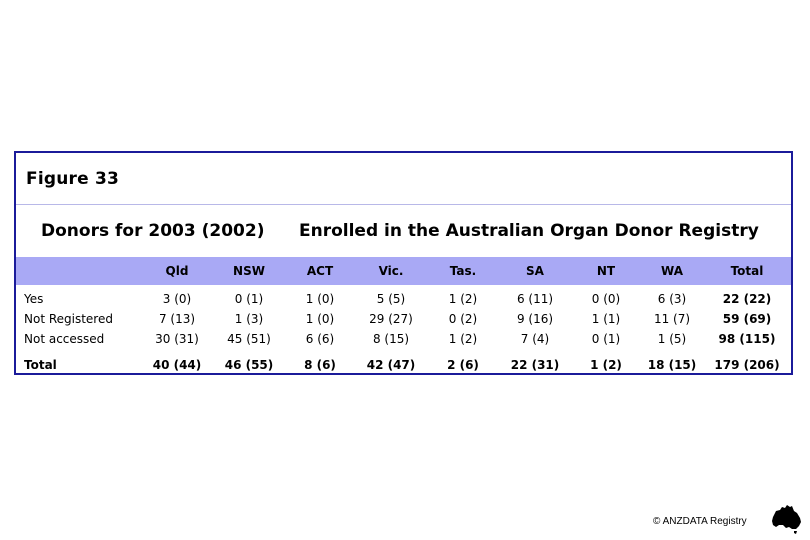 This screenshot has width=810, height=540. What do you see at coordinates (249, 339) in the screenshot?
I see `table-cell: 45 (51)` at bounding box center [249, 339].